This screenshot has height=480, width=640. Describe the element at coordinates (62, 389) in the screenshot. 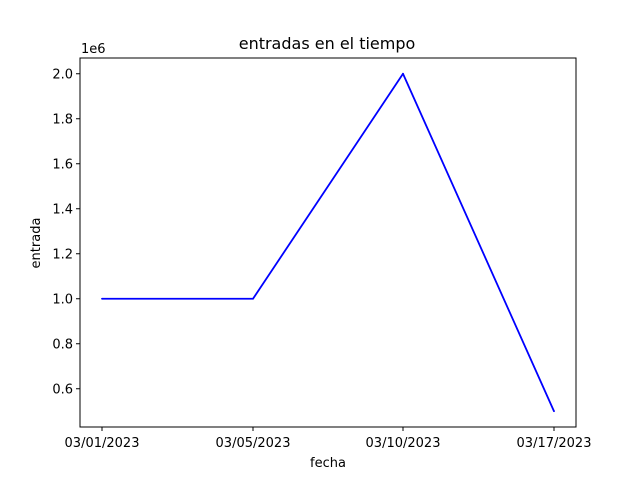

I see `y-tick-label: 0.6` at that location.